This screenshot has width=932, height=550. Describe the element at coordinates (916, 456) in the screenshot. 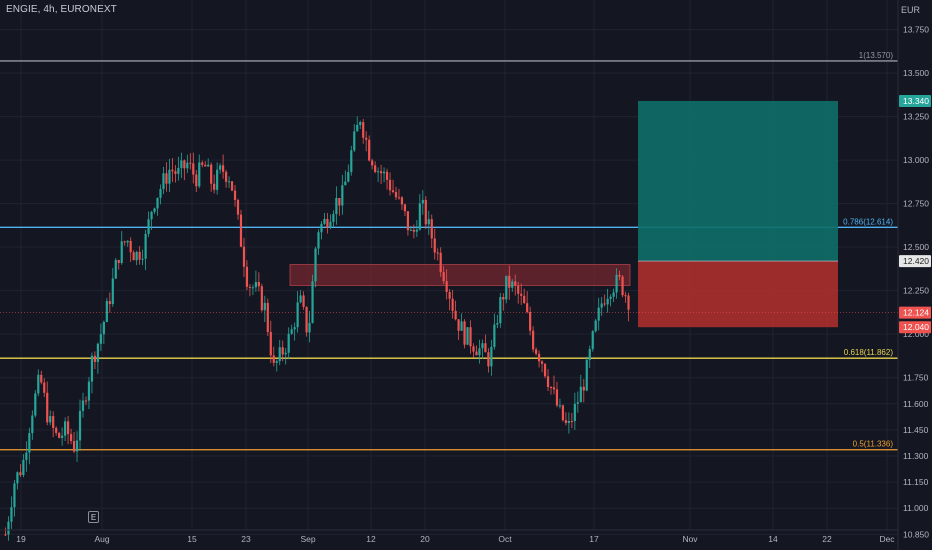

I see `price-tick-label: 11.300` at that location.